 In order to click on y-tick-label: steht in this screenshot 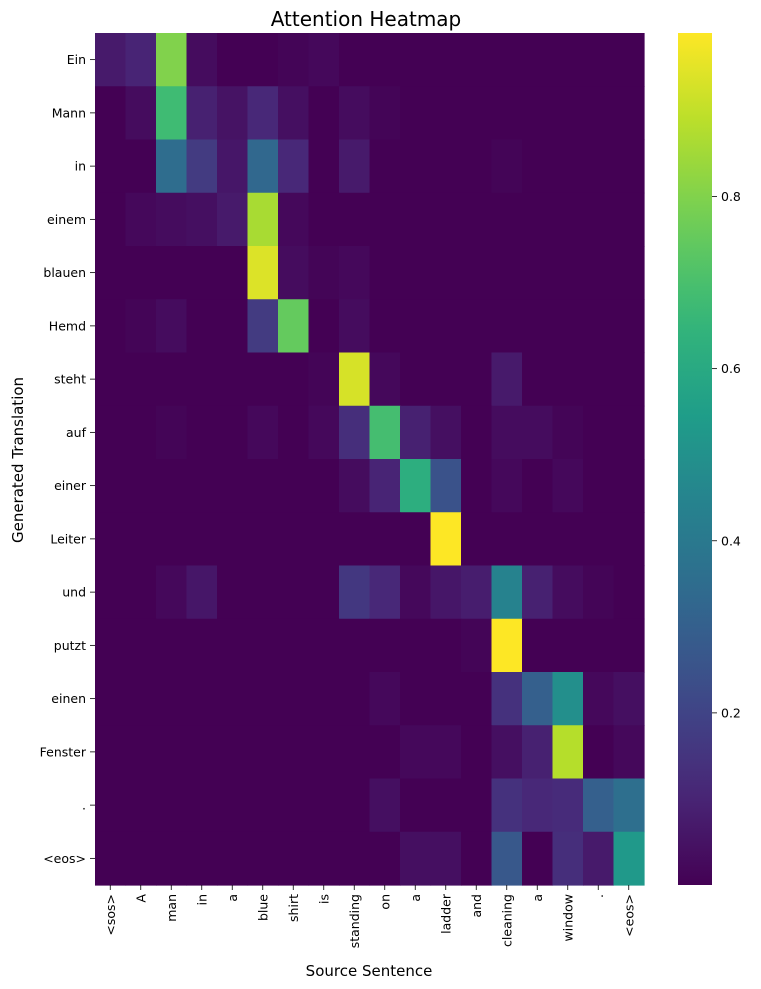, I will do `click(70, 379)`.